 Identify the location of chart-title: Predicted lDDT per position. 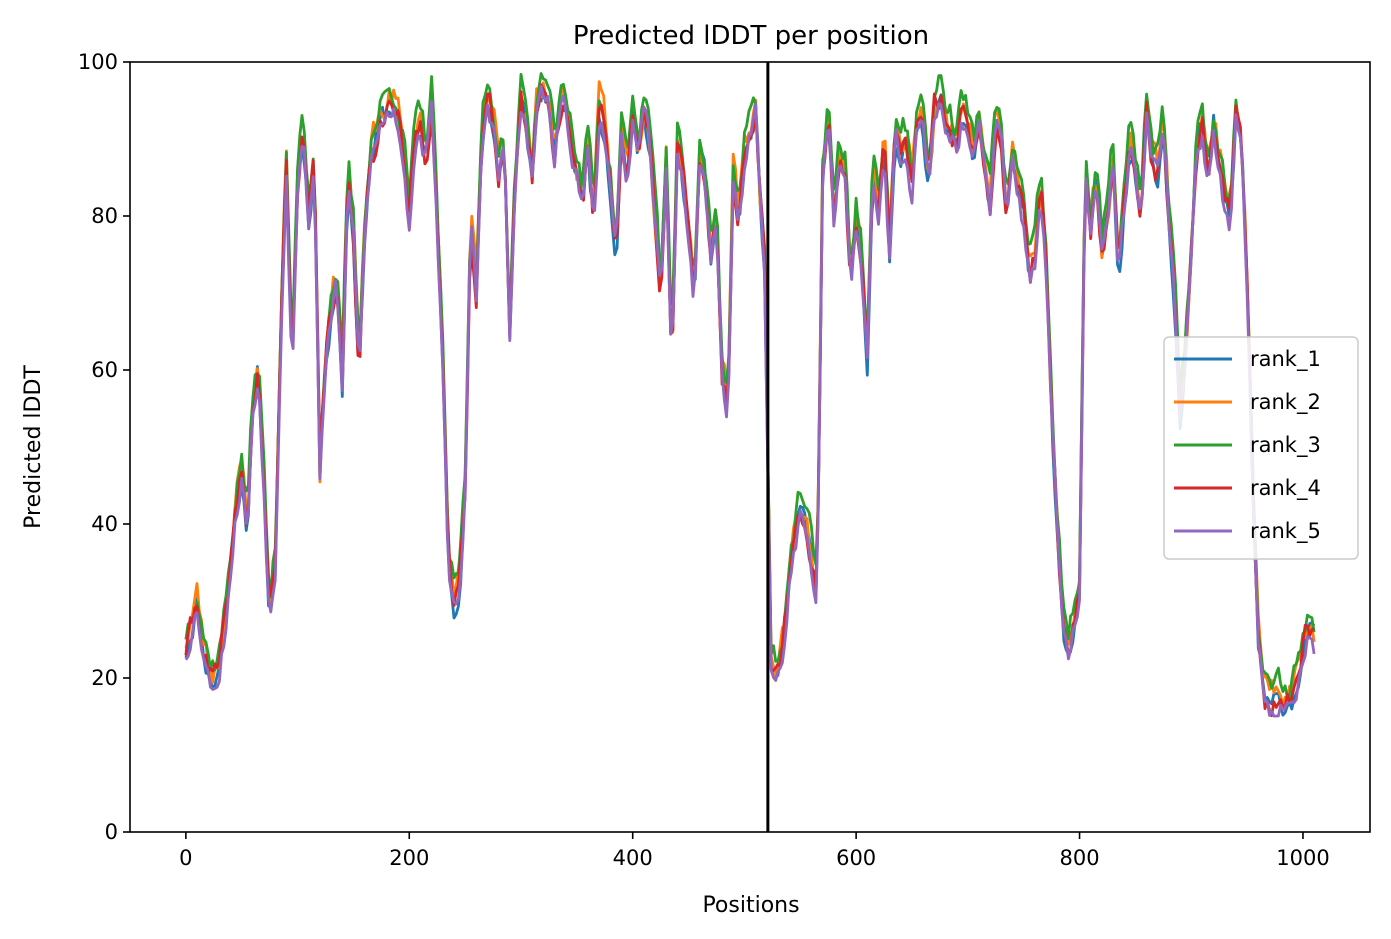
(751, 36).